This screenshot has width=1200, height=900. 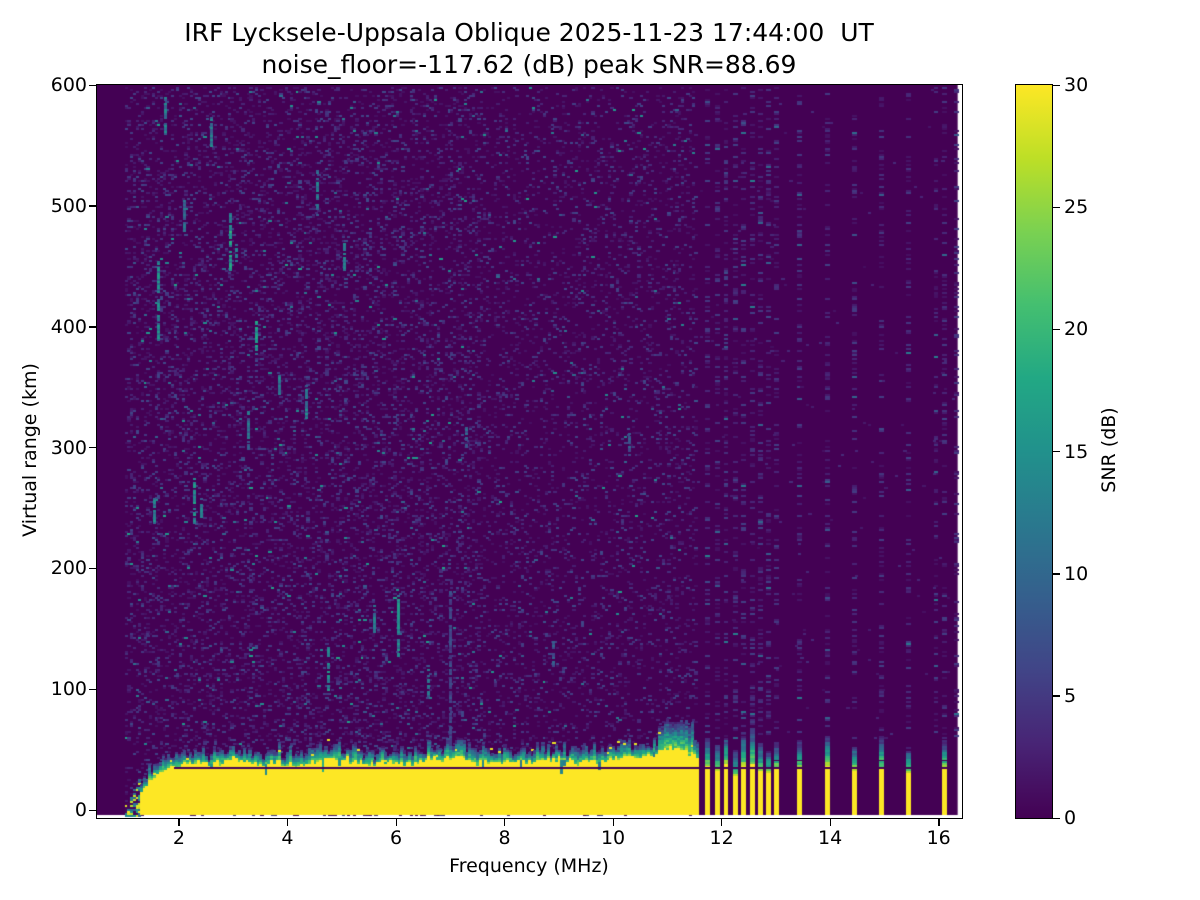 I want to click on y-tick-label: 0, so click(x=80, y=810).